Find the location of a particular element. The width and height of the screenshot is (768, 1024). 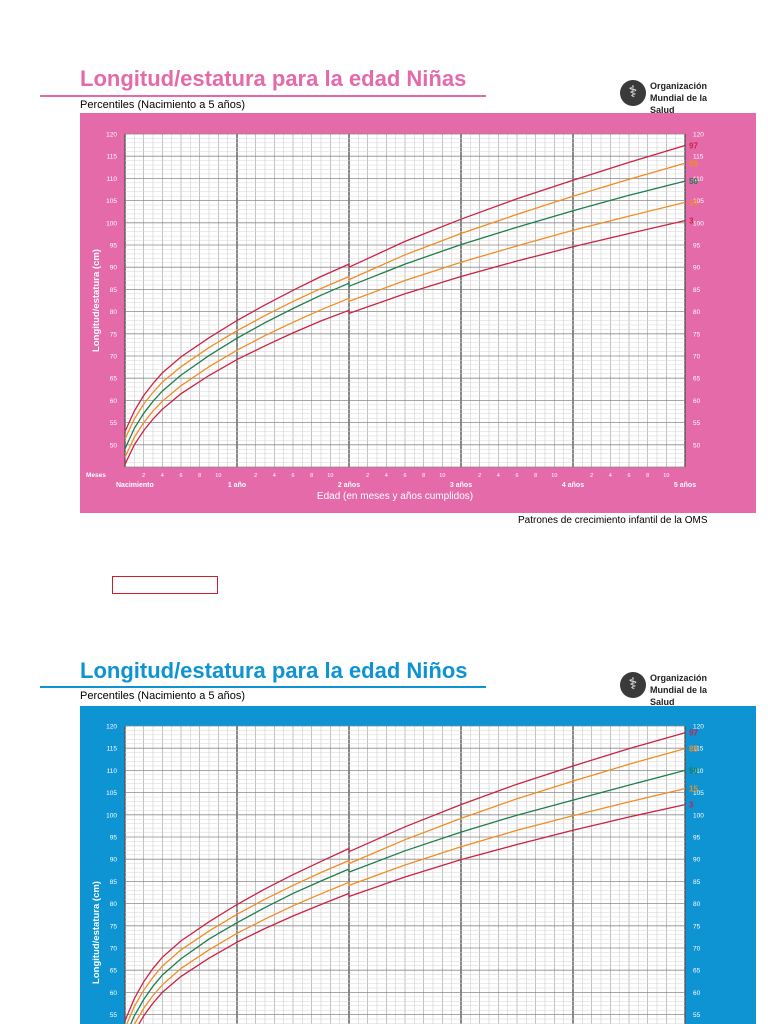

y-tick-label-right: 110 is located at coordinates (698, 179).